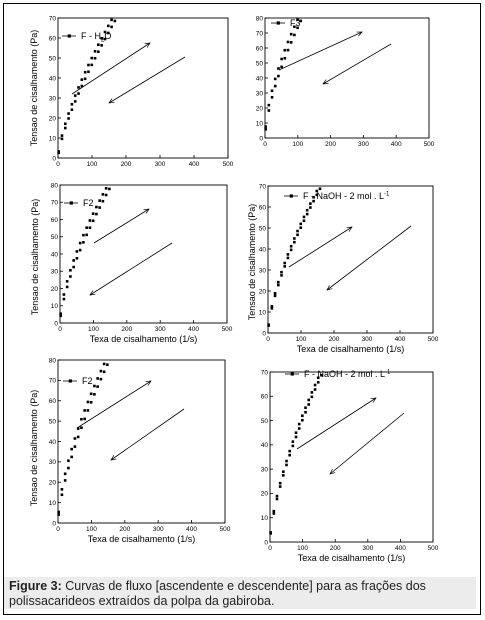 The width and height of the screenshot is (485, 620). Describe the element at coordinates (265, 445) in the screenshot. I see `y-tick-label: 40` at that location.